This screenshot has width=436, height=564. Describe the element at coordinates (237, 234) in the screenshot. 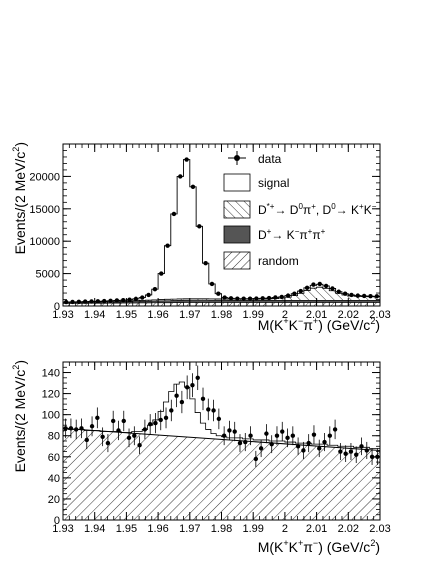

I see `legend-dplus-swatch` at that location.